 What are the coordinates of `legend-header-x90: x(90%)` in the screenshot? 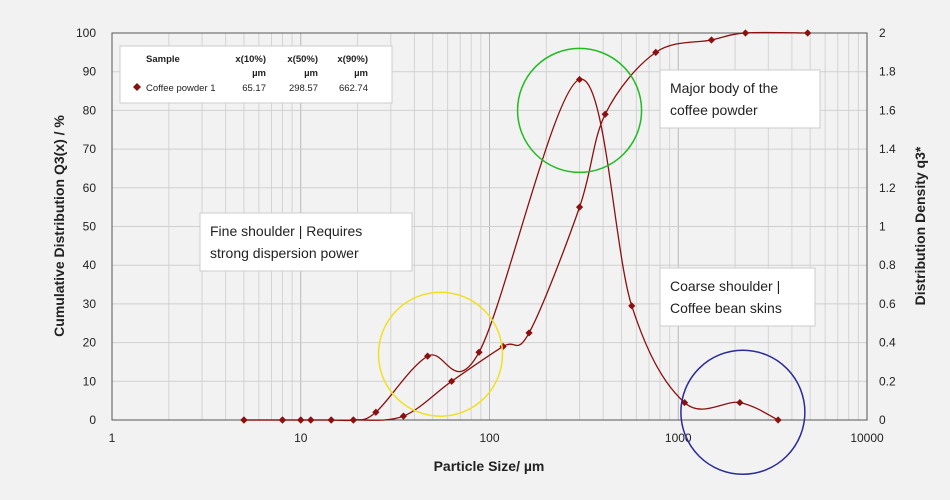 It's located at (352, 59).